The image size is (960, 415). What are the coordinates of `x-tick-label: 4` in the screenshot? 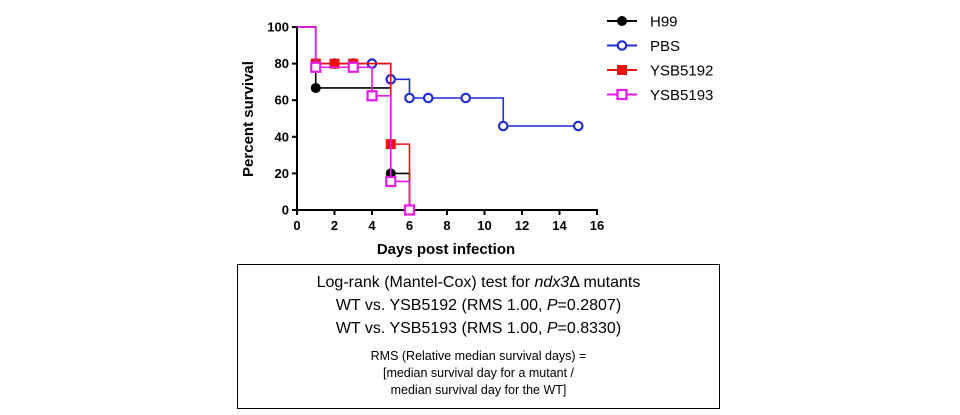 It's located at (372, 225).